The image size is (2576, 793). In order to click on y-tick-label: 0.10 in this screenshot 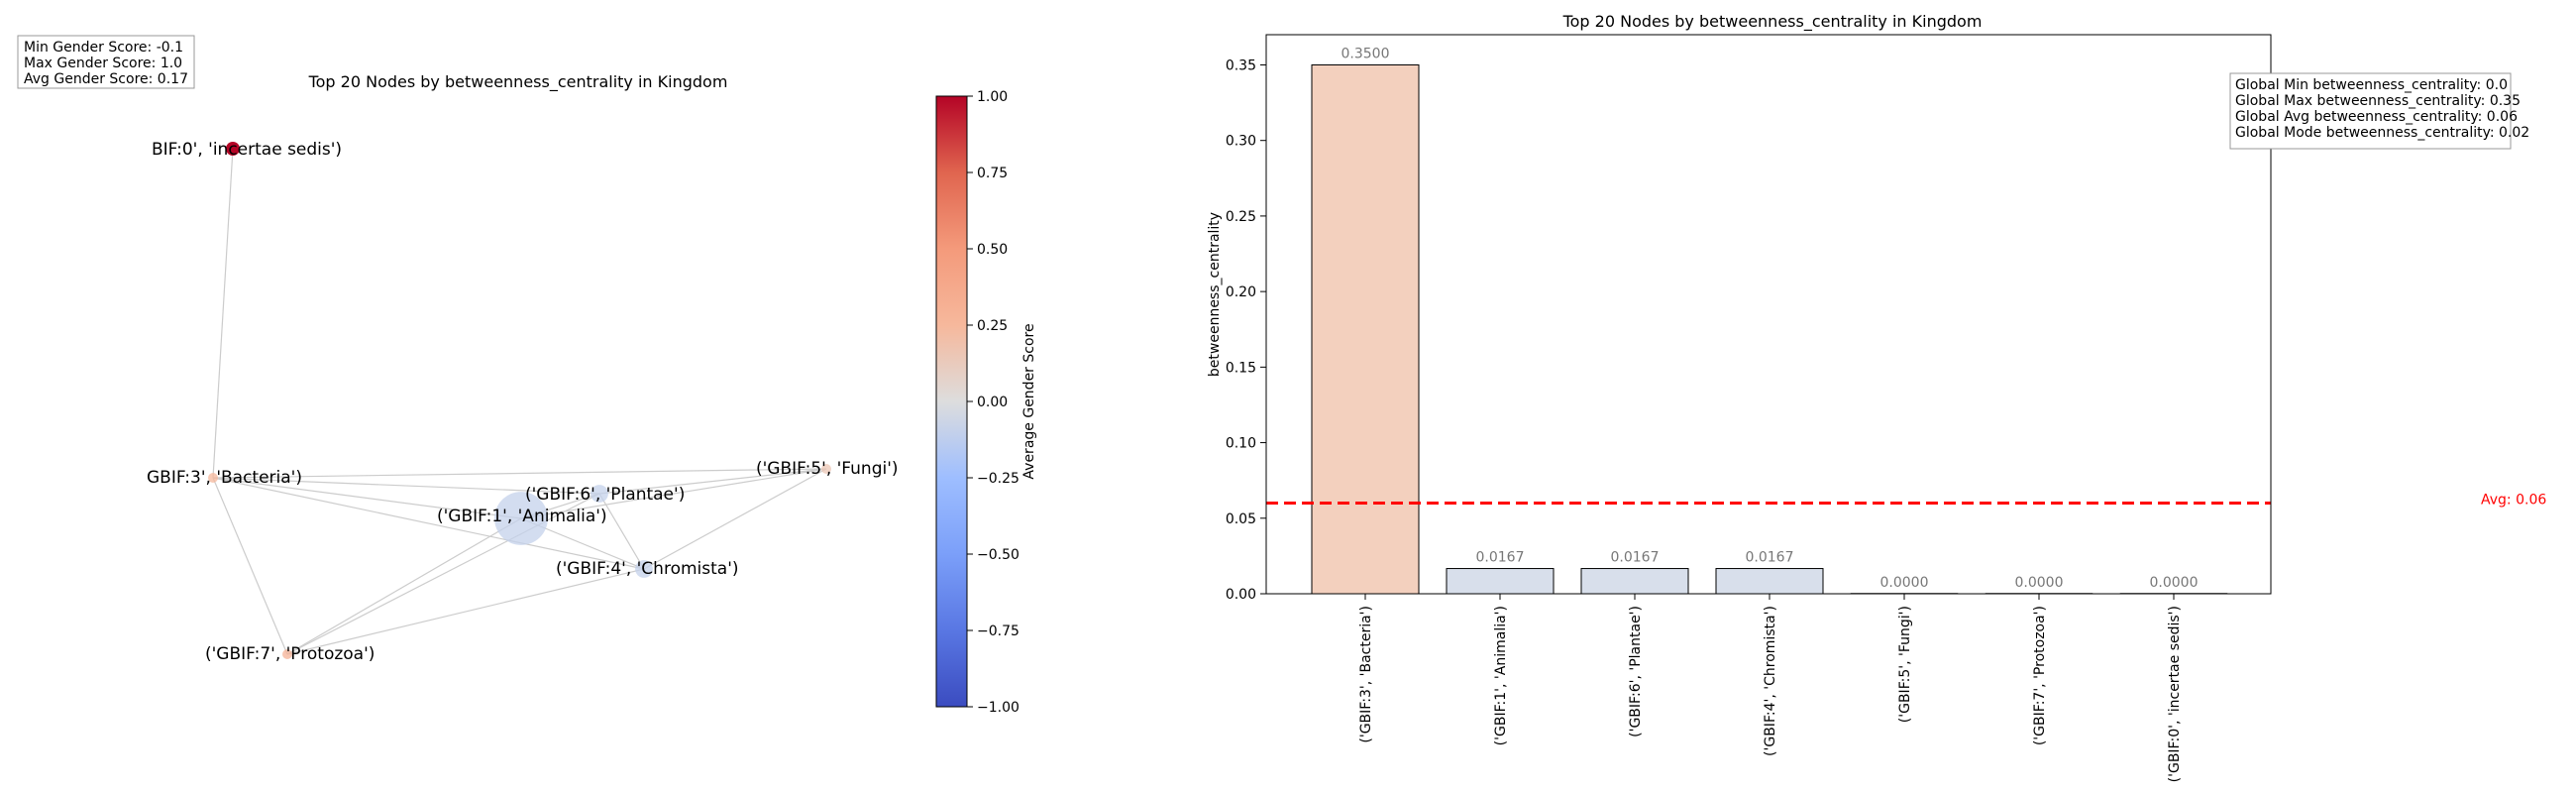, I will do `click(1241, 444)`.